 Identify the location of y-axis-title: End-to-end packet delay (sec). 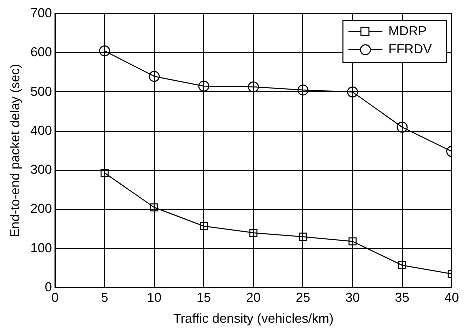
(14, 151).